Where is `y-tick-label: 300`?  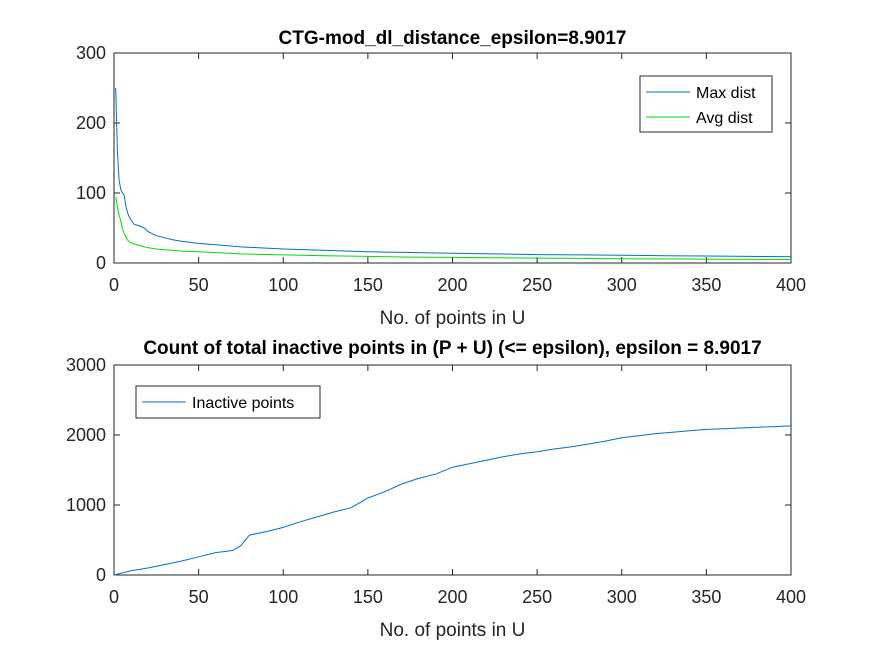 y-tick-label: 300 is located at coordinates (91, 53).